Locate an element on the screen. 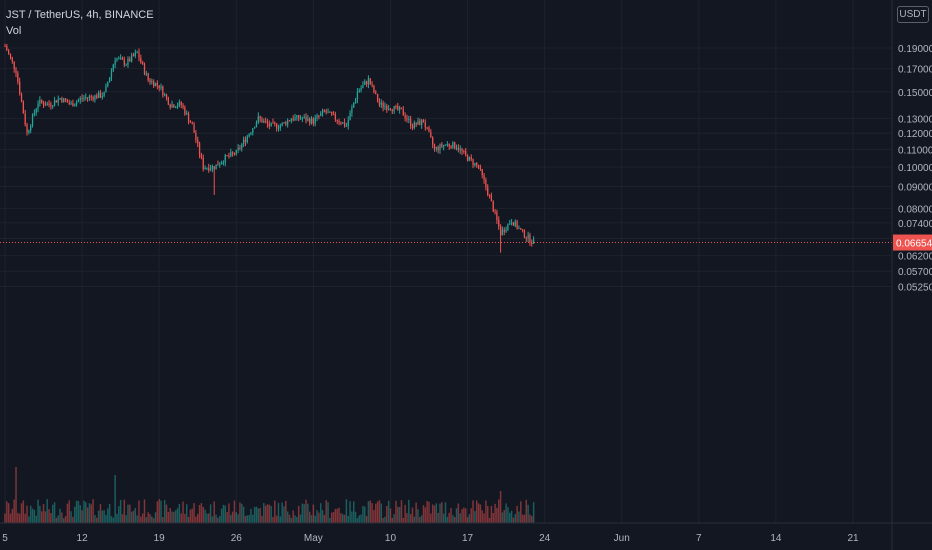  symbol-title: JST / TetherUS, 4h, BINANCE is located at coordinates (80, 15).